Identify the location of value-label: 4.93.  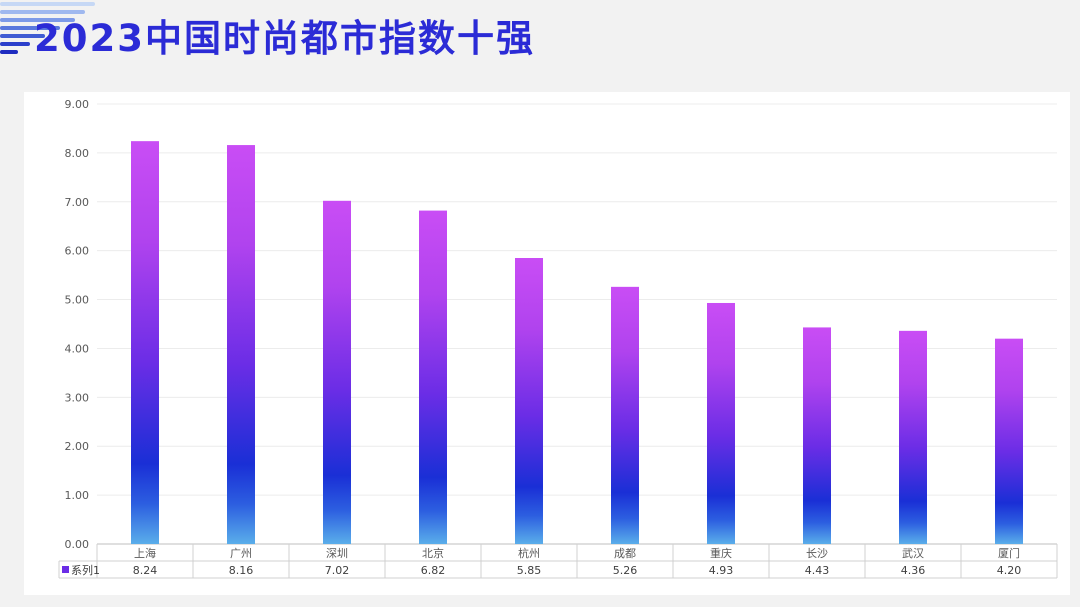
(721, 570).